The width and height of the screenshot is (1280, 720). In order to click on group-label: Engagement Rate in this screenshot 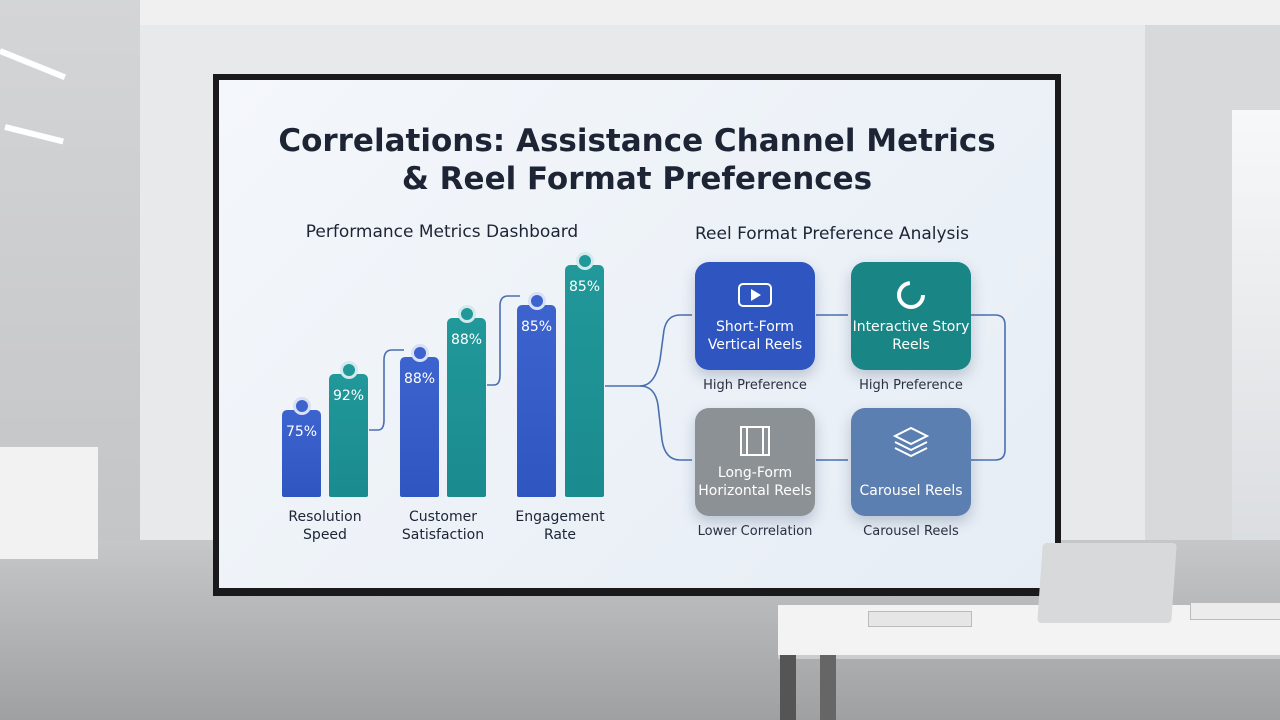, I will do `click(560, 526)`.